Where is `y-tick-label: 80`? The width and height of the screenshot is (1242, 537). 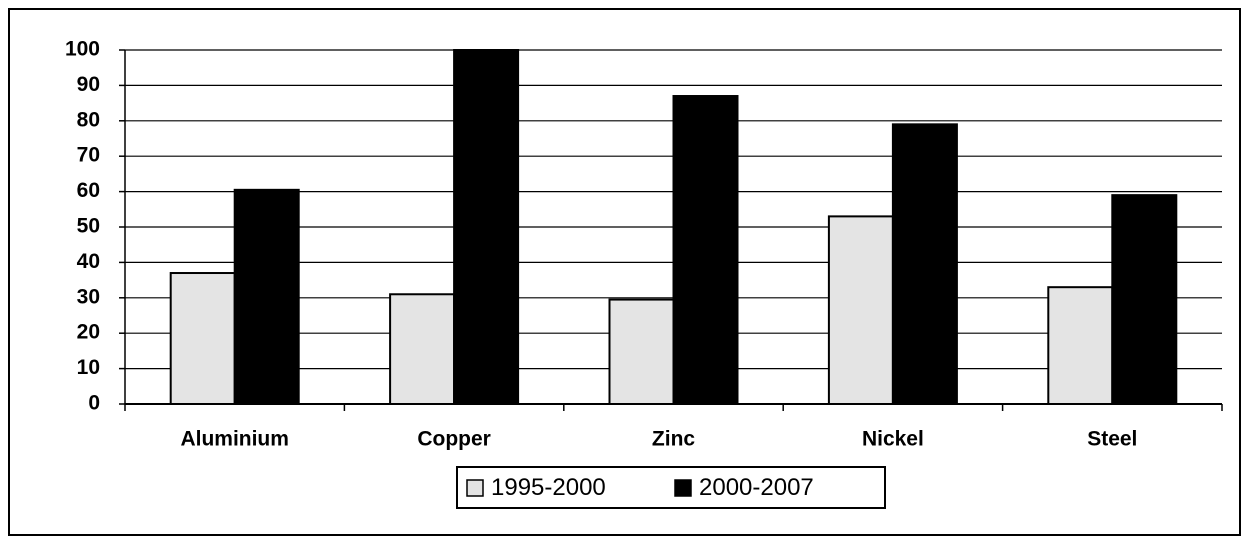 y-tick-label: 80 is located at coordinates (88, 119).